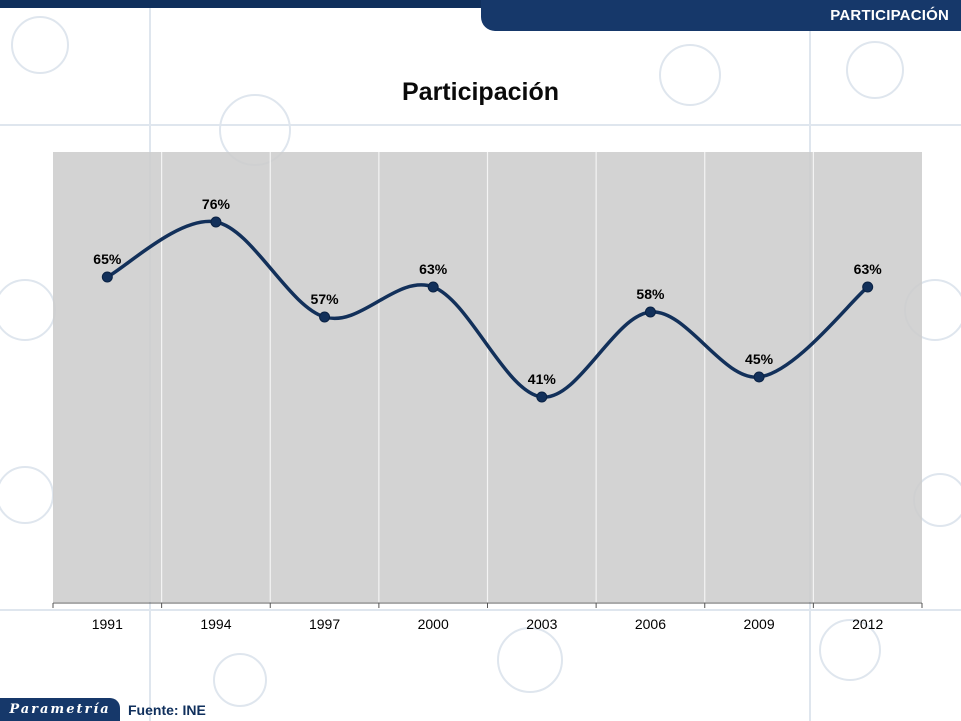  What do you see at coordinates (167, 710) in the screenshot?
I see `source-note: Fuente: INE` at bounding box center [167, 710].